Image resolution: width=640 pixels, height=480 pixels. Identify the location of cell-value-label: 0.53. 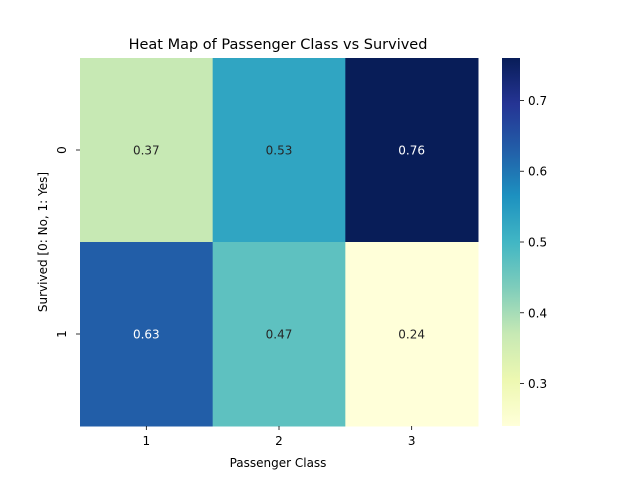
(279, 151).